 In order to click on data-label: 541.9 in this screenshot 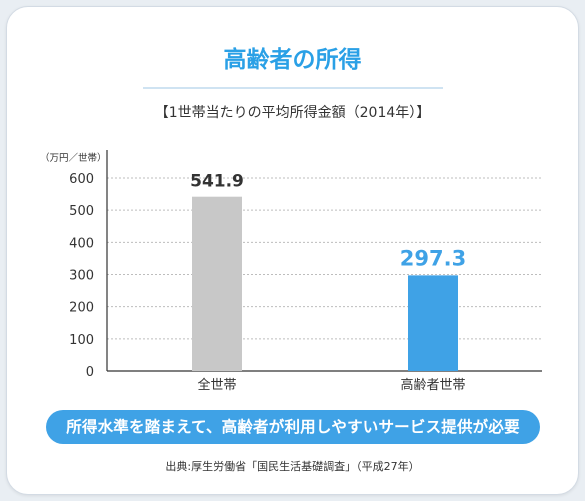, I will do `click(217, 182)`.